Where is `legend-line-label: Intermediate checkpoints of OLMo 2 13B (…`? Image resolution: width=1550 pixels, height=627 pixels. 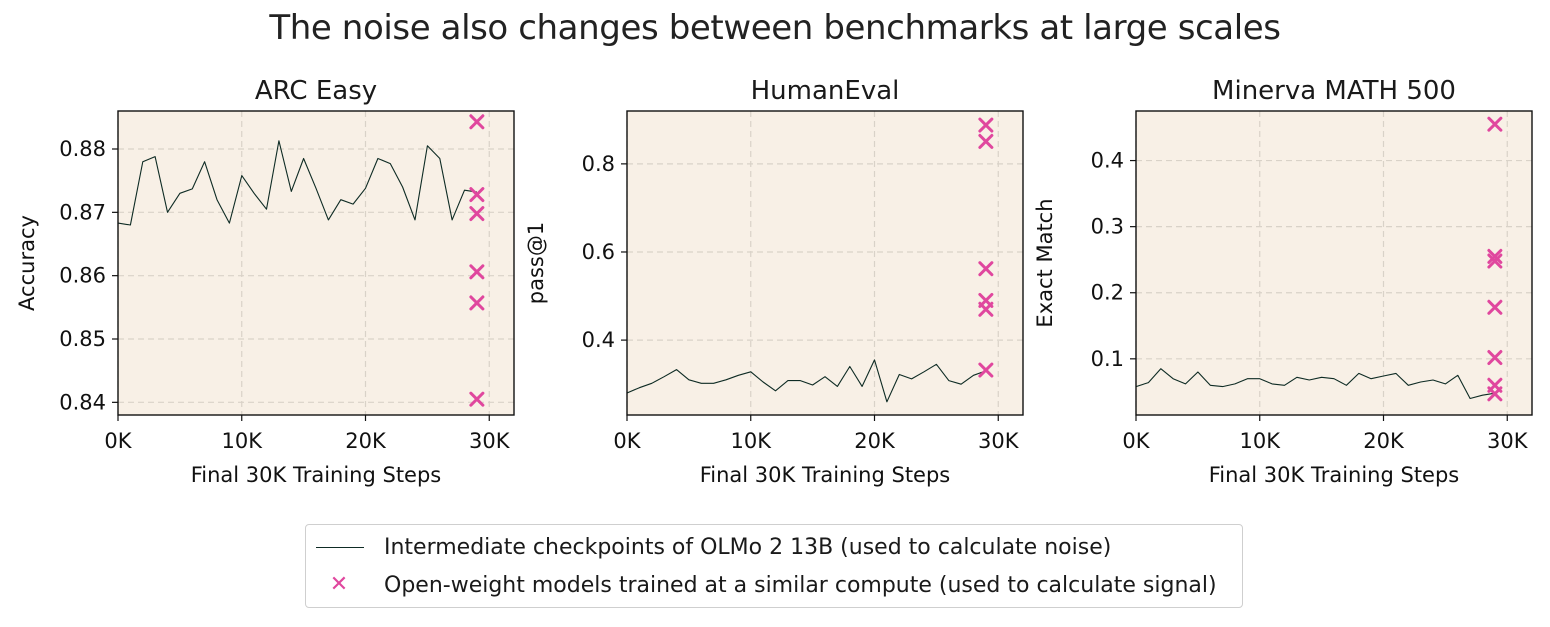 legend-line-label: Intermediate checkpoints of OLMo 2 13B (… is located at coordinates (748, 547).